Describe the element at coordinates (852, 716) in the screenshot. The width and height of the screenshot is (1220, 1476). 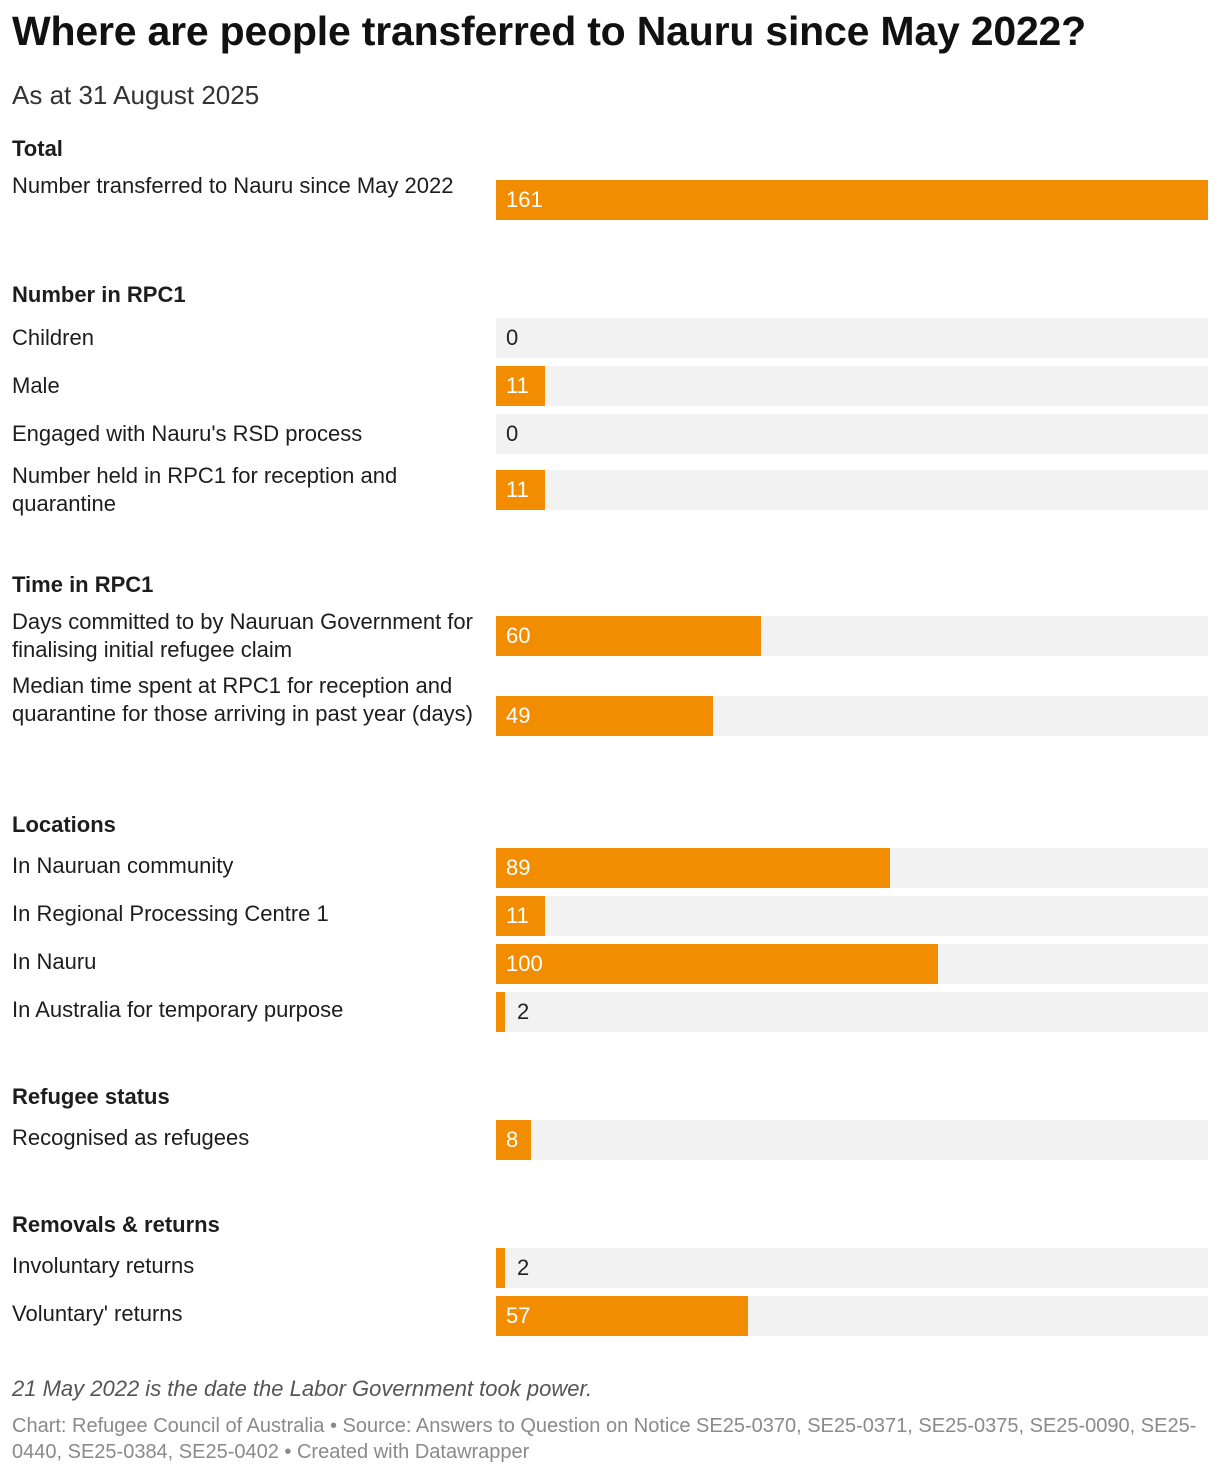
I see `bar-track: 49` at that location.